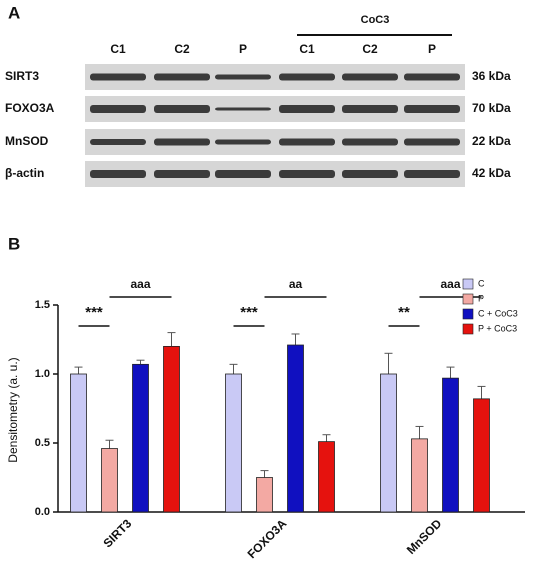 This screenshot has height=569, width=550. I want to click on x-tick-label: FOXO3A, so click(267, 538).